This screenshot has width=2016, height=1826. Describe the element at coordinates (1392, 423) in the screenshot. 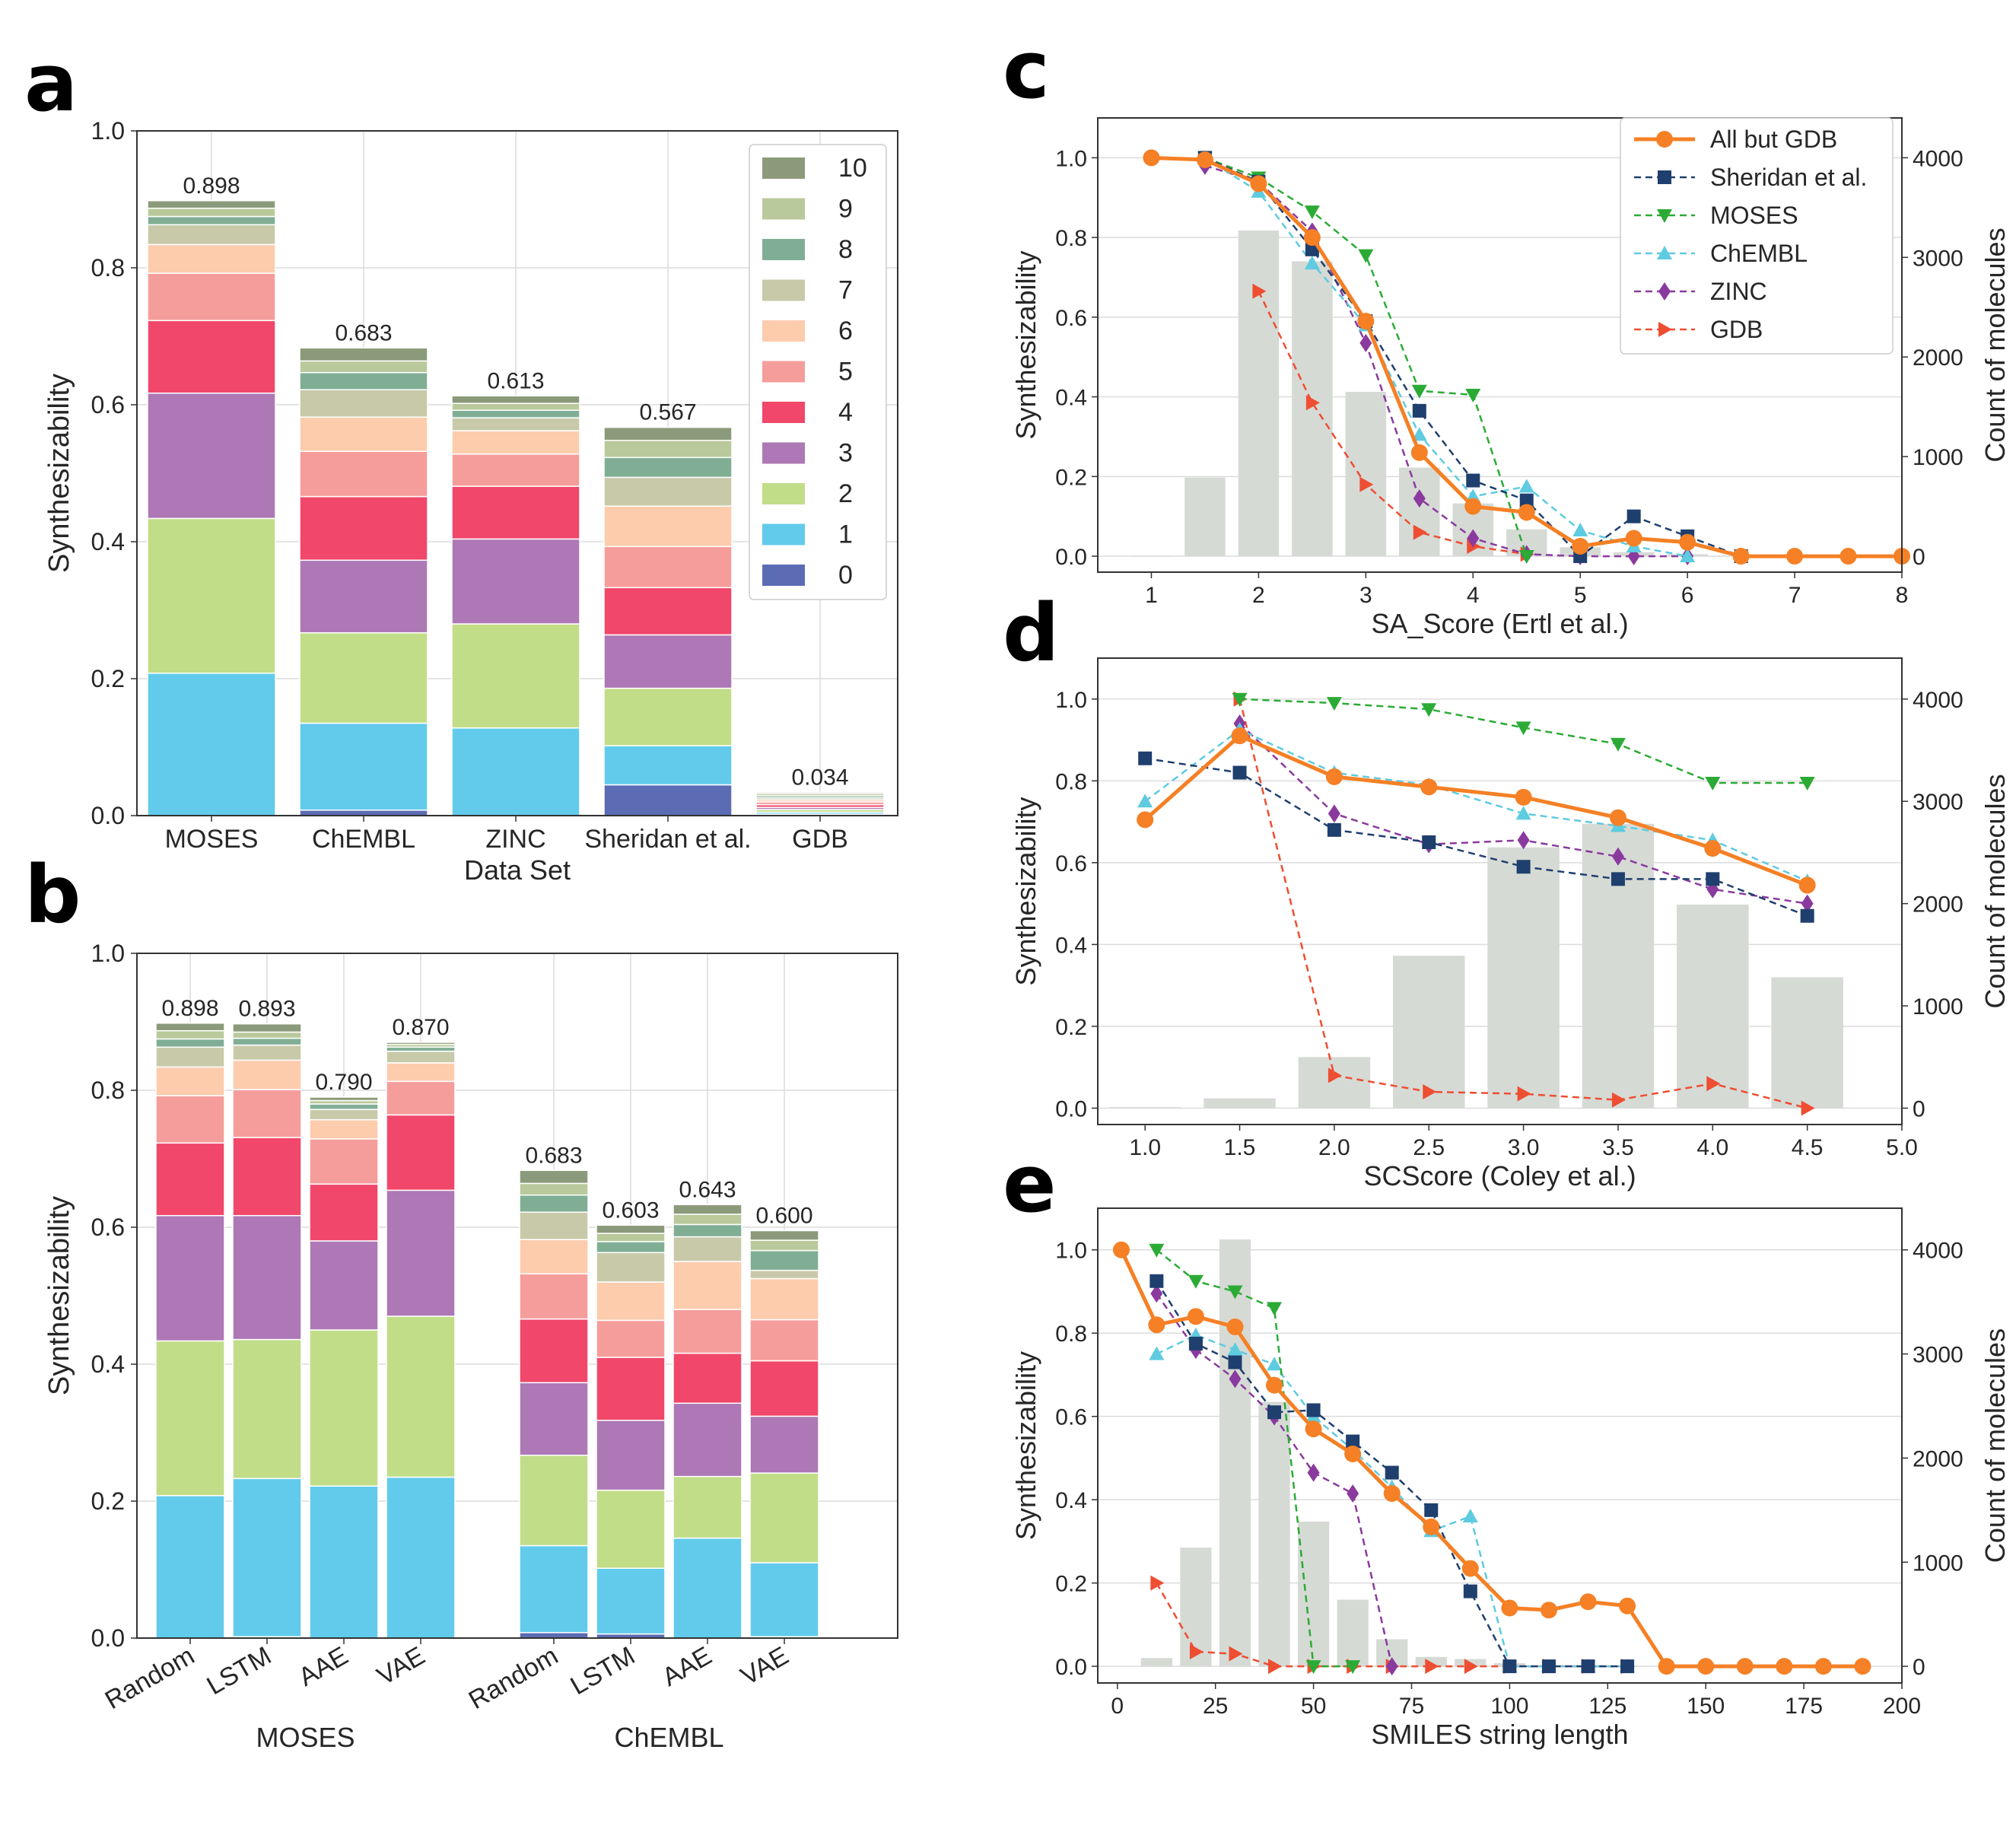

I see `series-line-gdb` at that location.